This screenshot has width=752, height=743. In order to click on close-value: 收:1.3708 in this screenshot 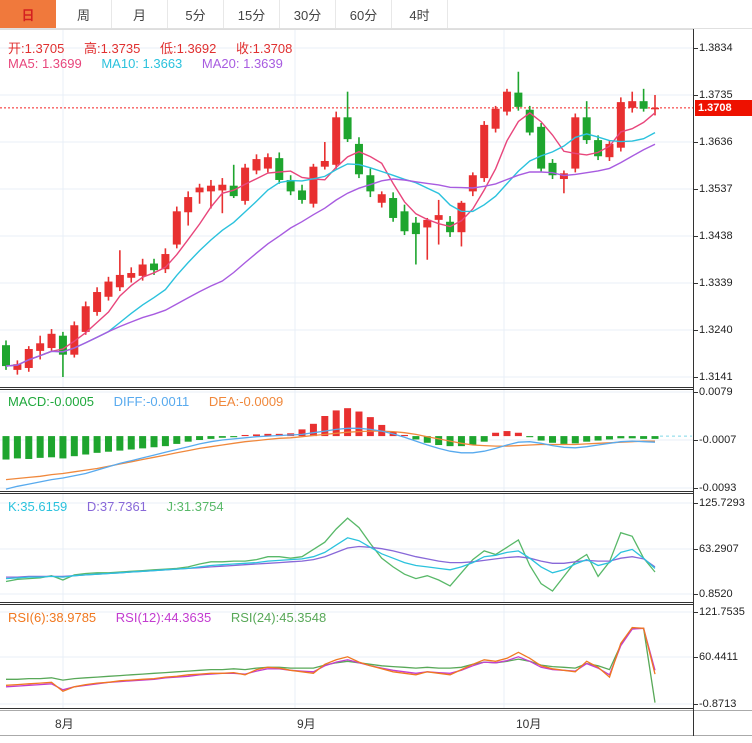, I will do `click(264, 48)`.